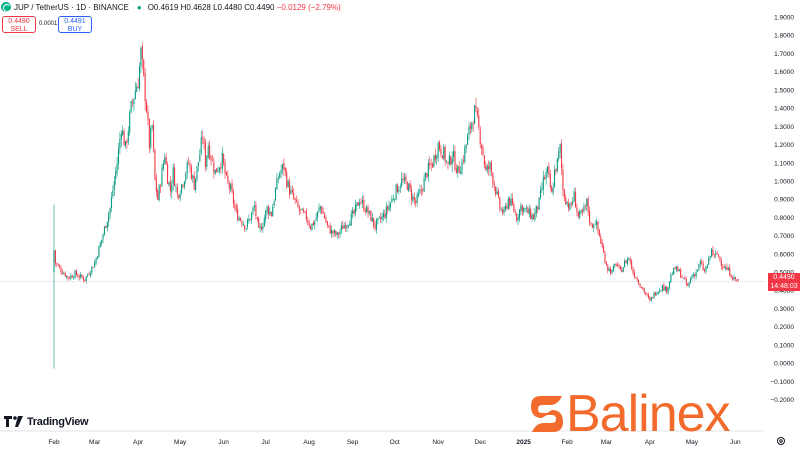 The height and width of the screenshot is (450, 800). Describe the element at coordinates (48, 24) in the screenshot. I see `spread-value: 0.0001` at that location.